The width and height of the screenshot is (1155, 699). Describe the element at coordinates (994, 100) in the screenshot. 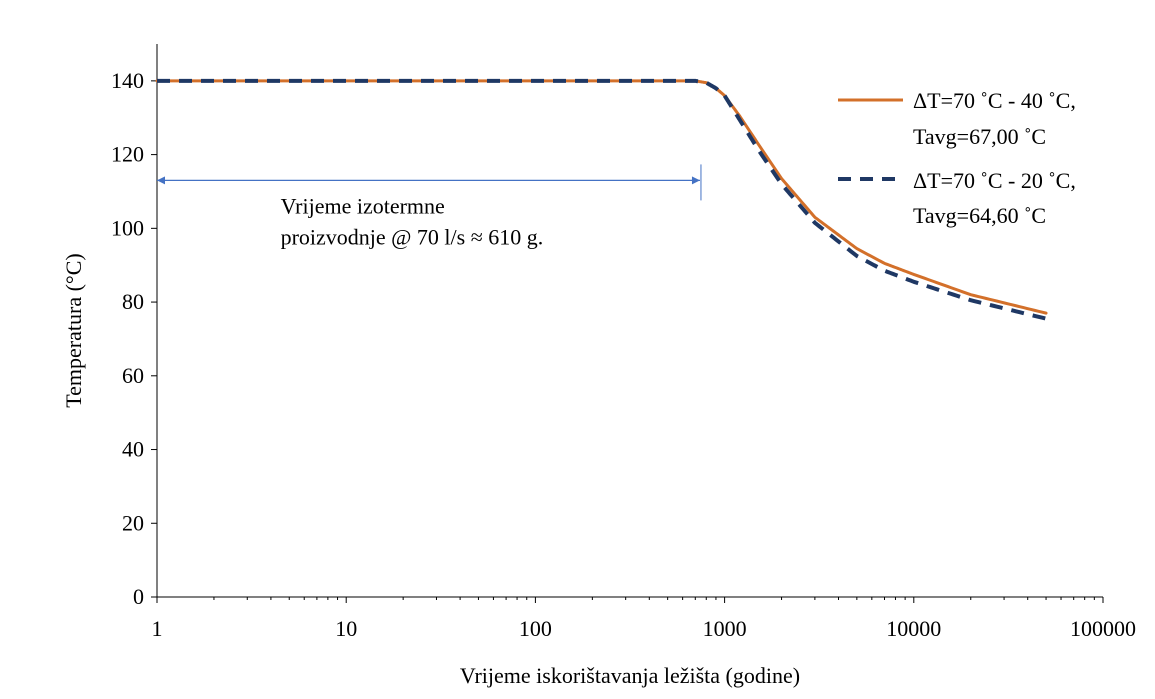

I see `legend-line: ΔT=70 ˚C - 40 ˚C,` at that location.